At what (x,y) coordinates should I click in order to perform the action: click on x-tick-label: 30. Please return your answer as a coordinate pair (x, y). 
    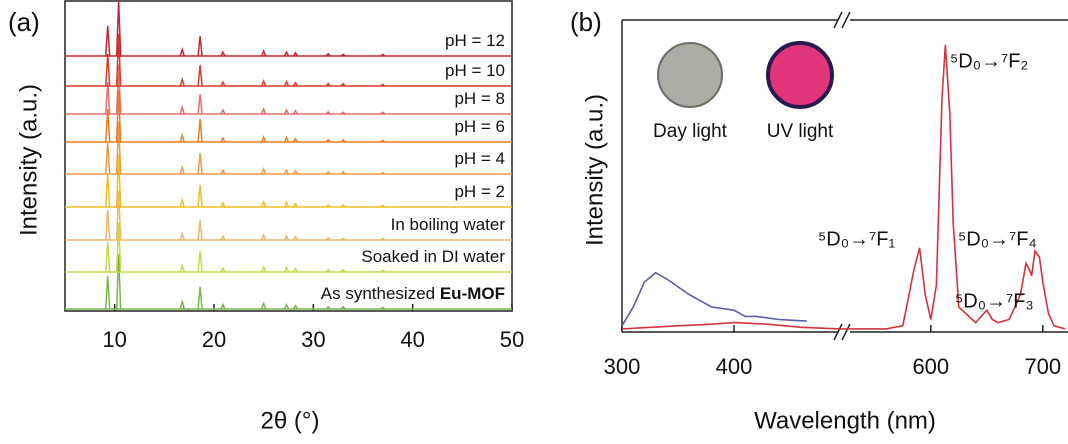
    Looking at the image, I should click on (313, 339).